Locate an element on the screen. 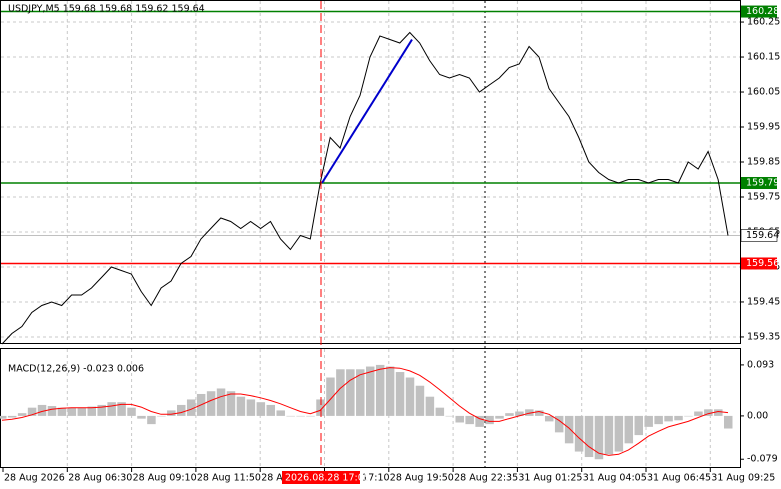 This screenshot has height=489, width=781. x-tick-label: 31 Aug 06:45 is located at coordinates (679, 478).